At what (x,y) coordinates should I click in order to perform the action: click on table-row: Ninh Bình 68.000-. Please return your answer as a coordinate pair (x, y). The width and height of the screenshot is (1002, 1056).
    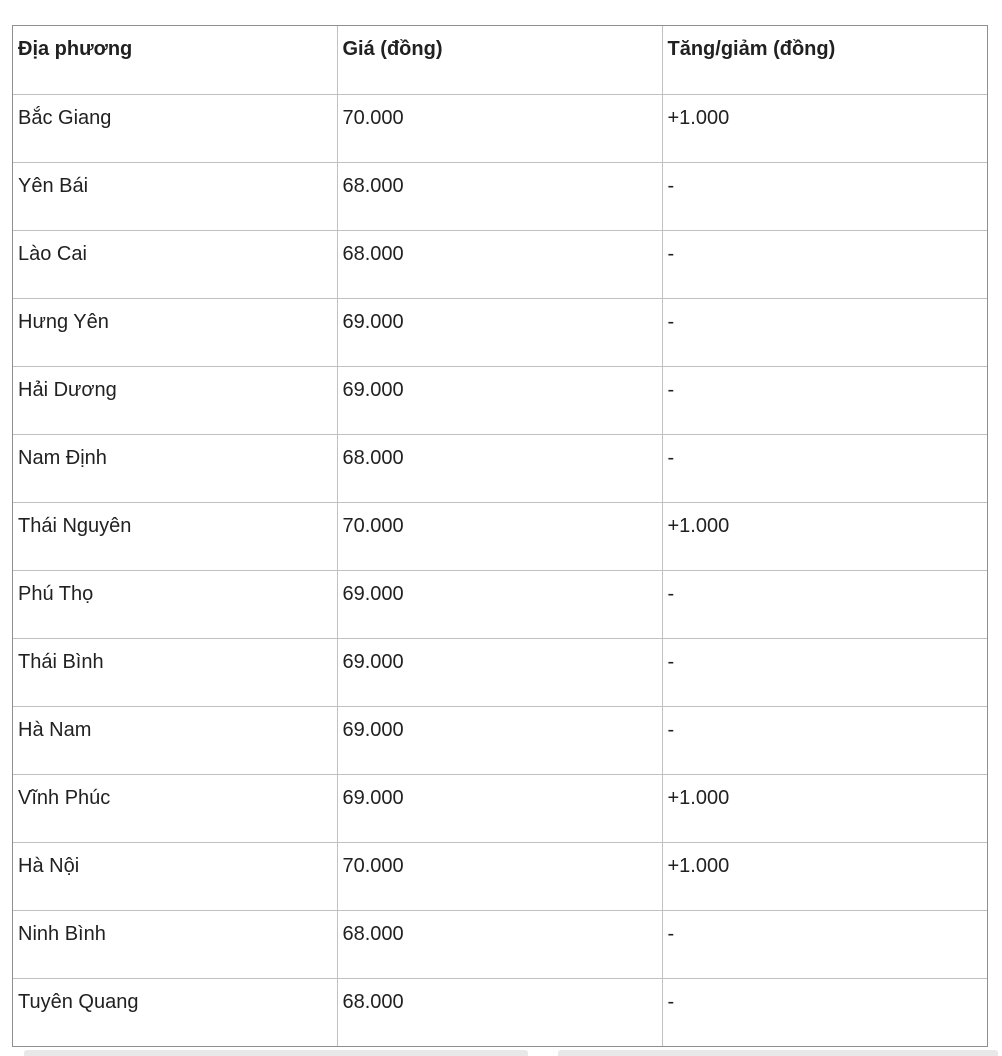
    Looking at the image, I should click on (500, 943).